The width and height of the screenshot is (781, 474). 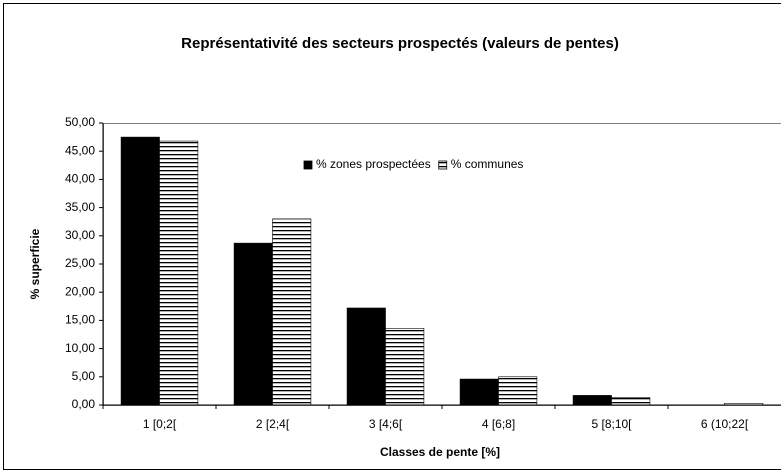 I want to click on y-tick-label: 25,00, so click(x=80, y=263).